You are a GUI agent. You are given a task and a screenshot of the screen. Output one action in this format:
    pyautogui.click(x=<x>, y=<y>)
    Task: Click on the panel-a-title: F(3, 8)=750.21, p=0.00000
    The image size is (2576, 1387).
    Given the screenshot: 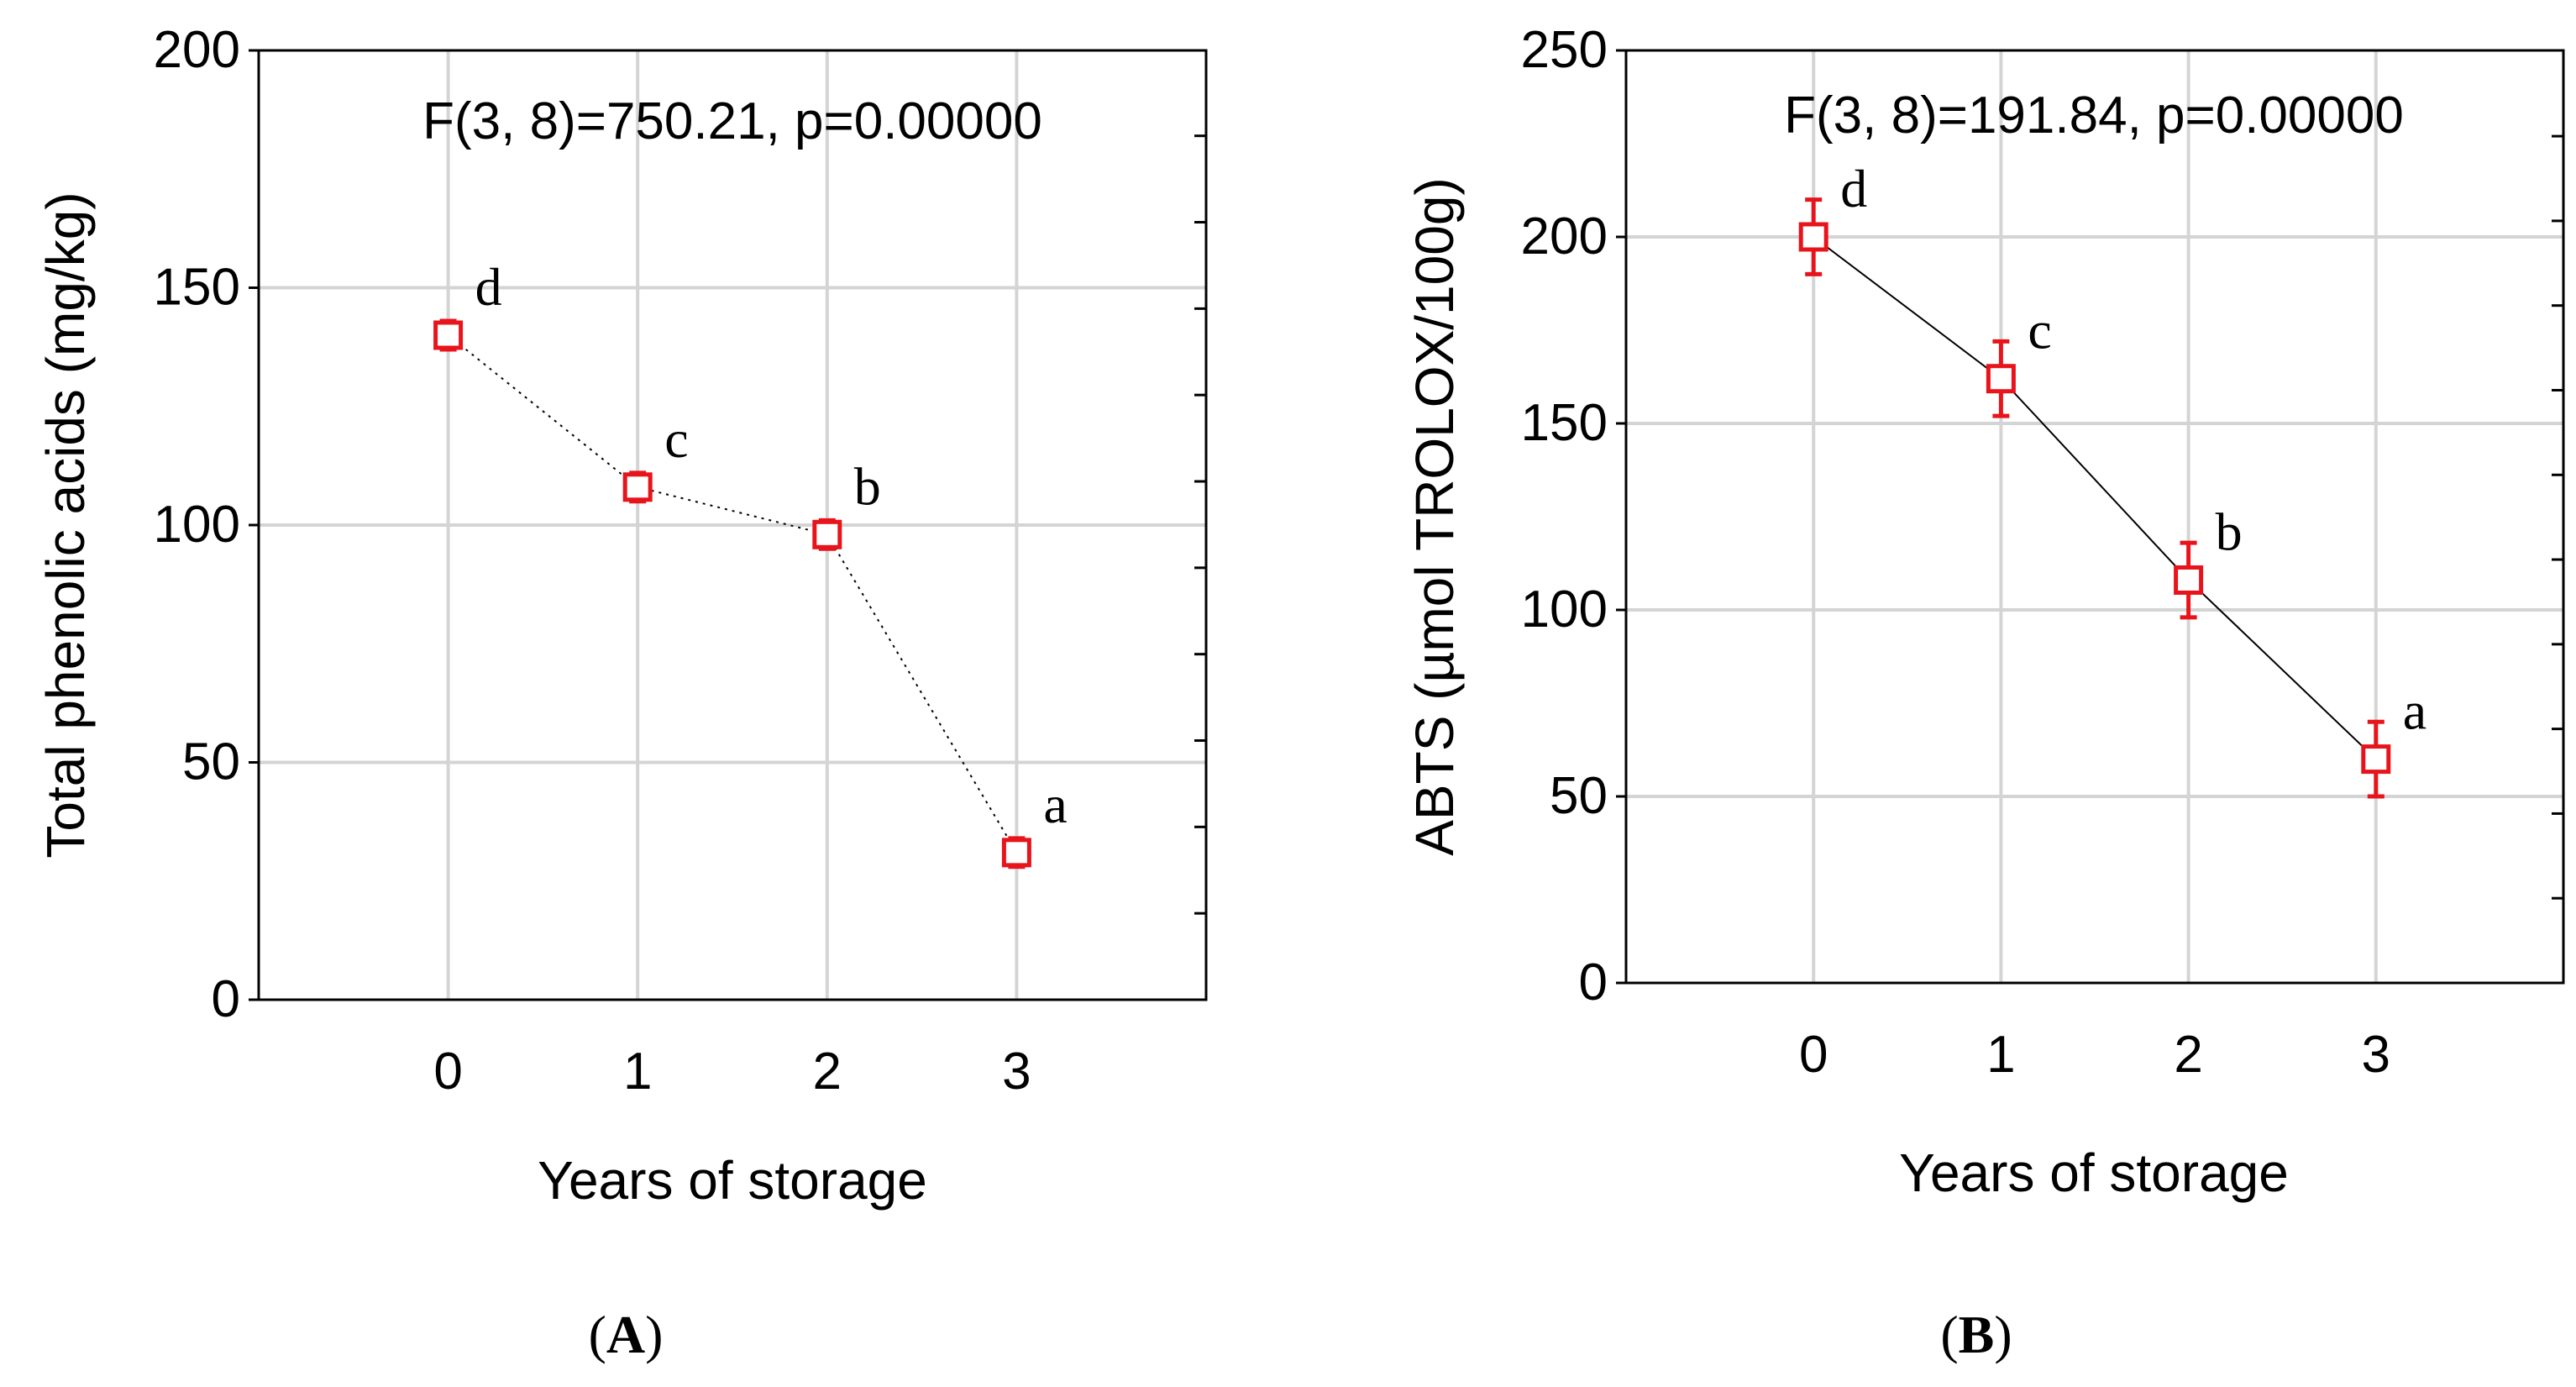 What is the action you would take?
    pyautogui.click(x=732, y=121)
    